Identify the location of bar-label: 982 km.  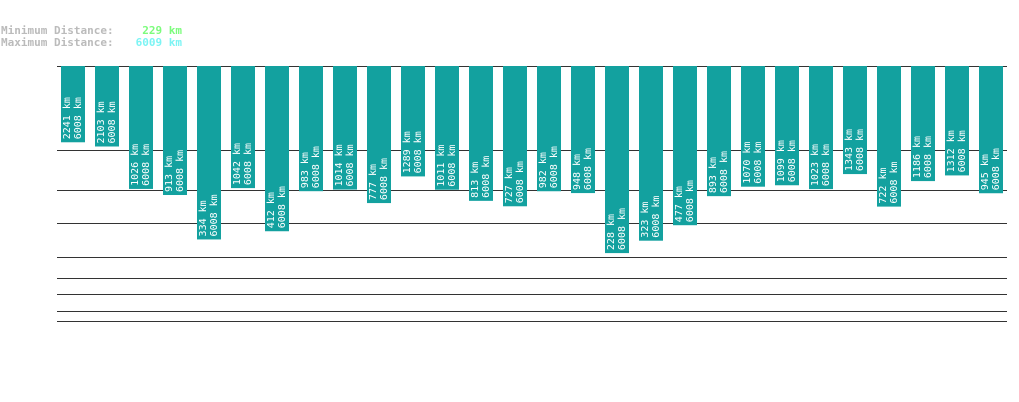
(543, 170).